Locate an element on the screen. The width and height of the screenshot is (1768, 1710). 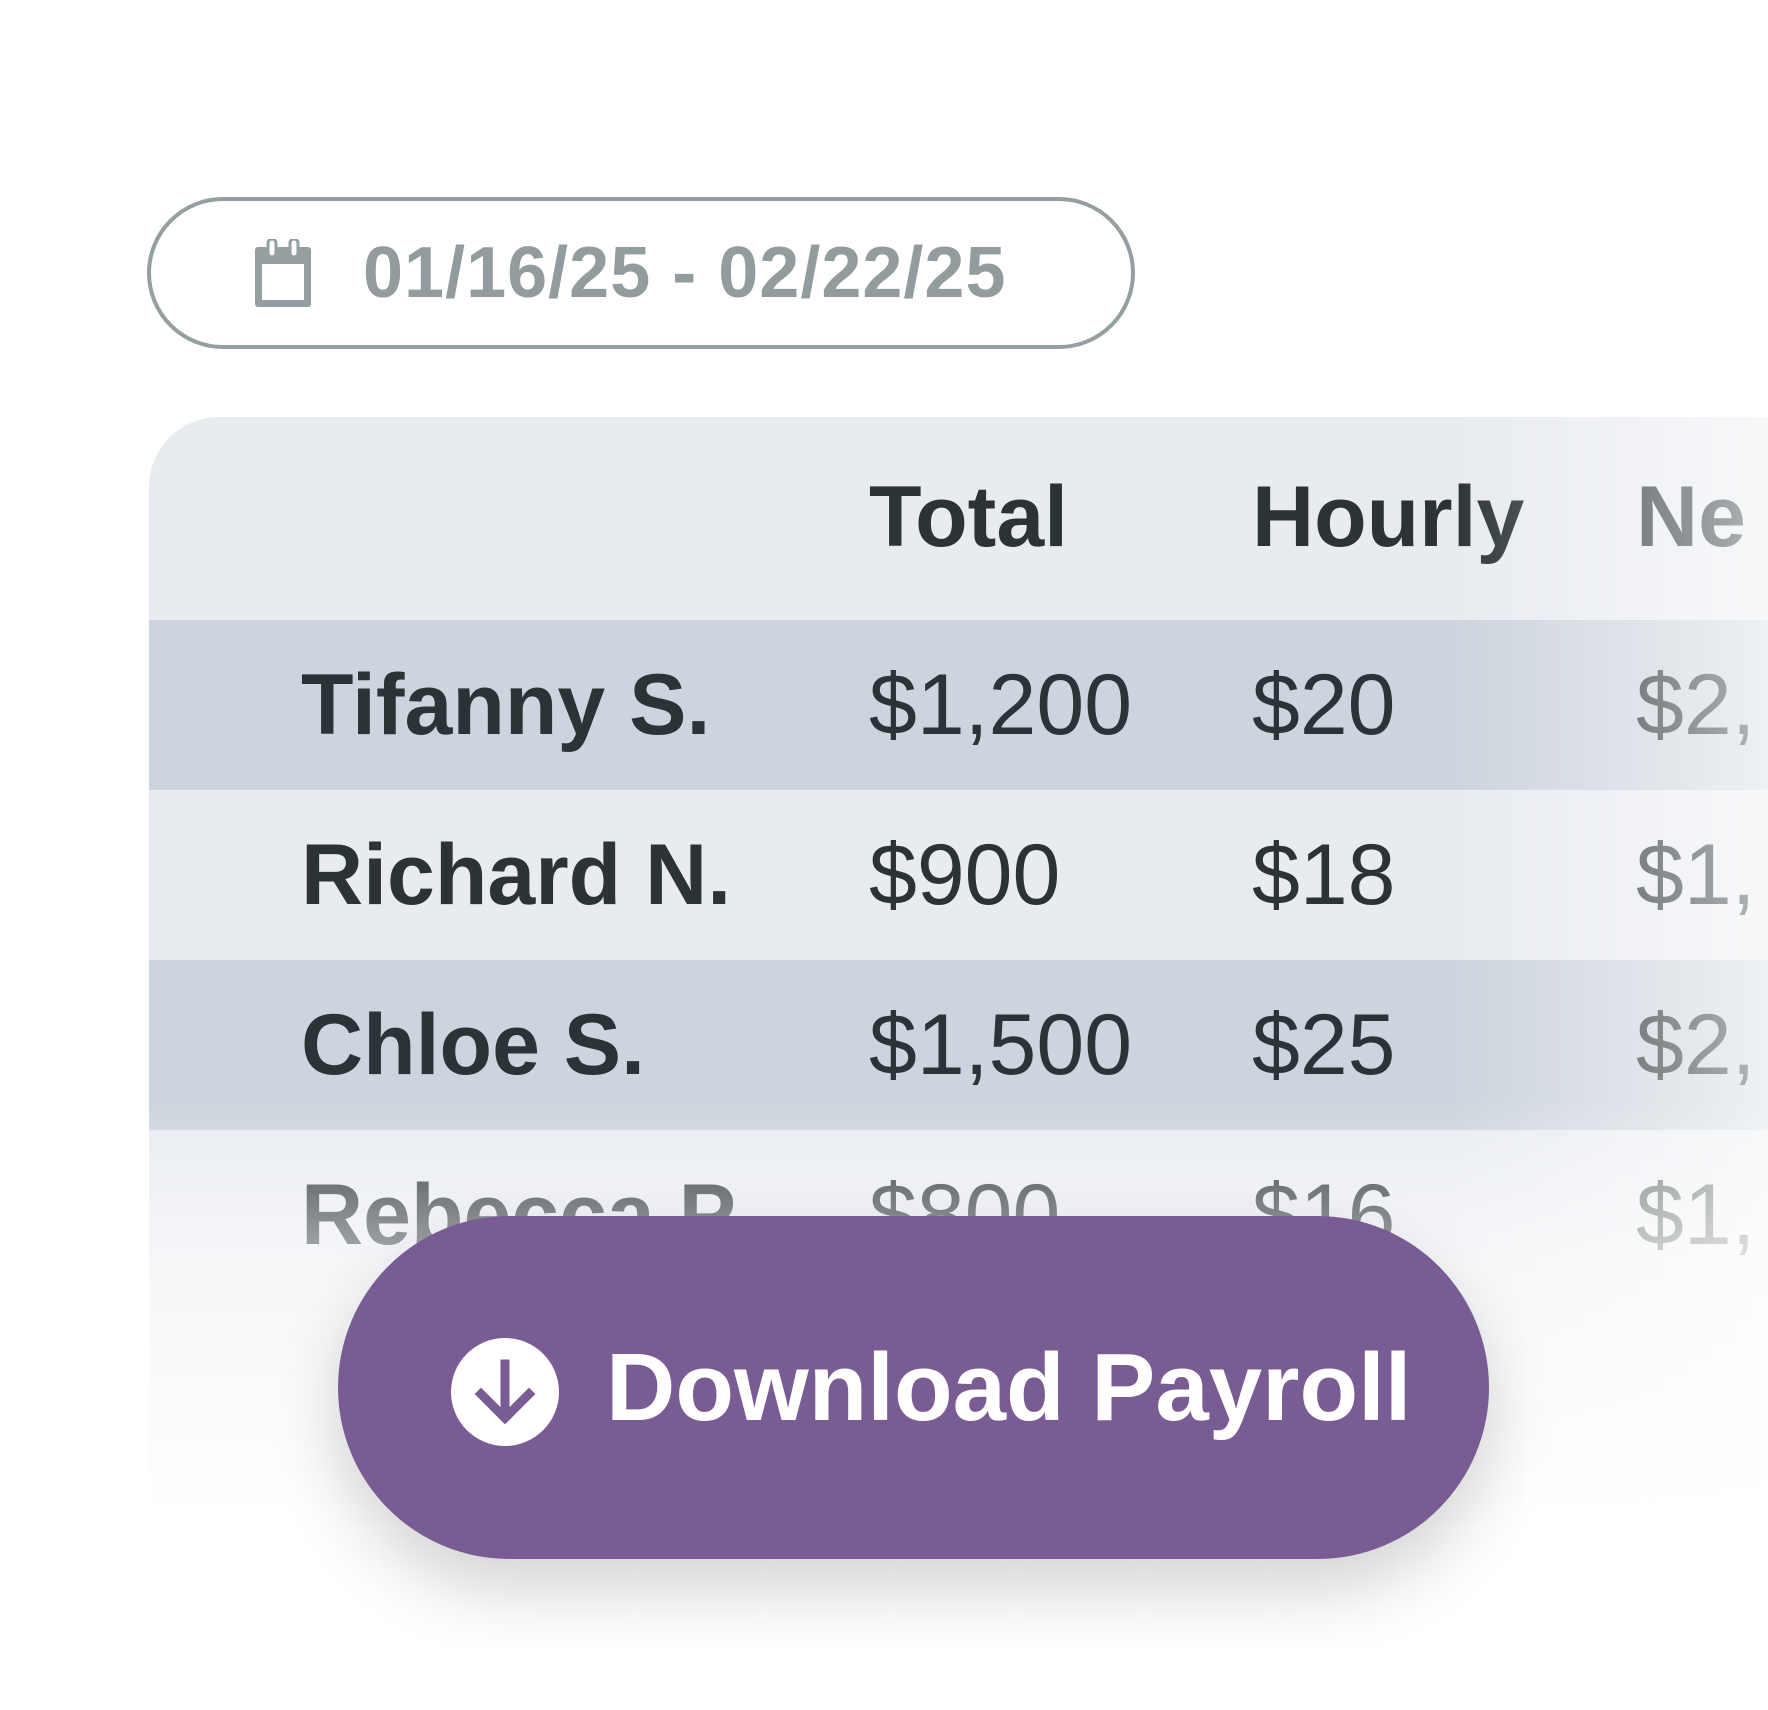
header-total: Total is located at coordinates (969, 517).